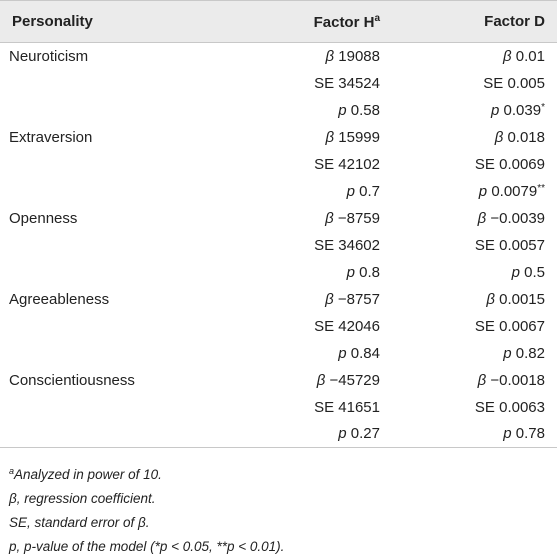 The height and width of the screenshot is (559, 557). What do you see at coordinates (313, 353) in the screenshot?
I see `factor-h-cell: p 0.84` at bounding box center [313, 353].